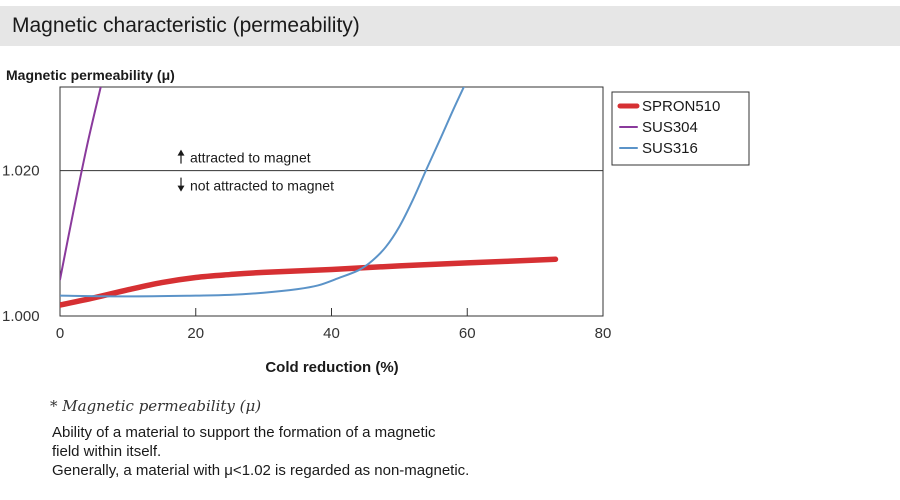  I want to click on x-tick-label: 60, so click(467, 333).